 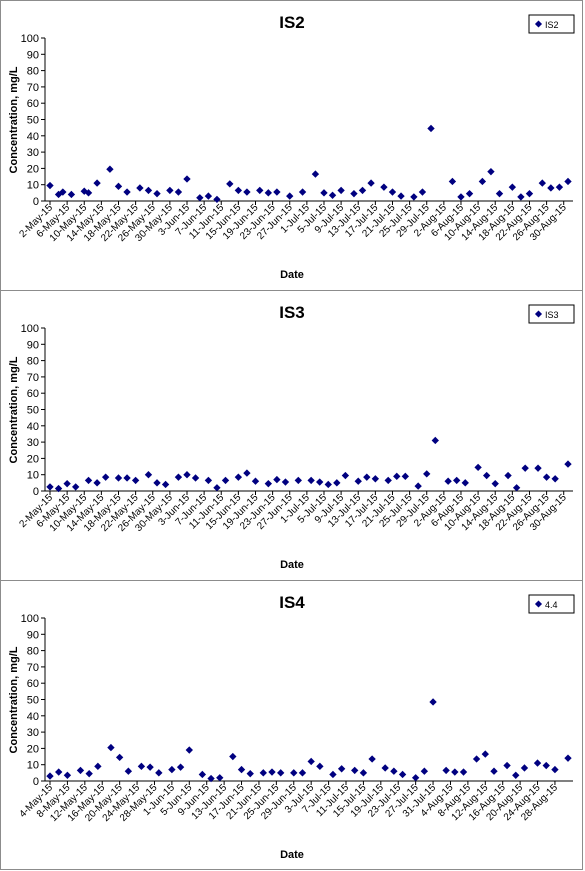 I want to click on y-tick-label: 0, so click(x=36, y=492).